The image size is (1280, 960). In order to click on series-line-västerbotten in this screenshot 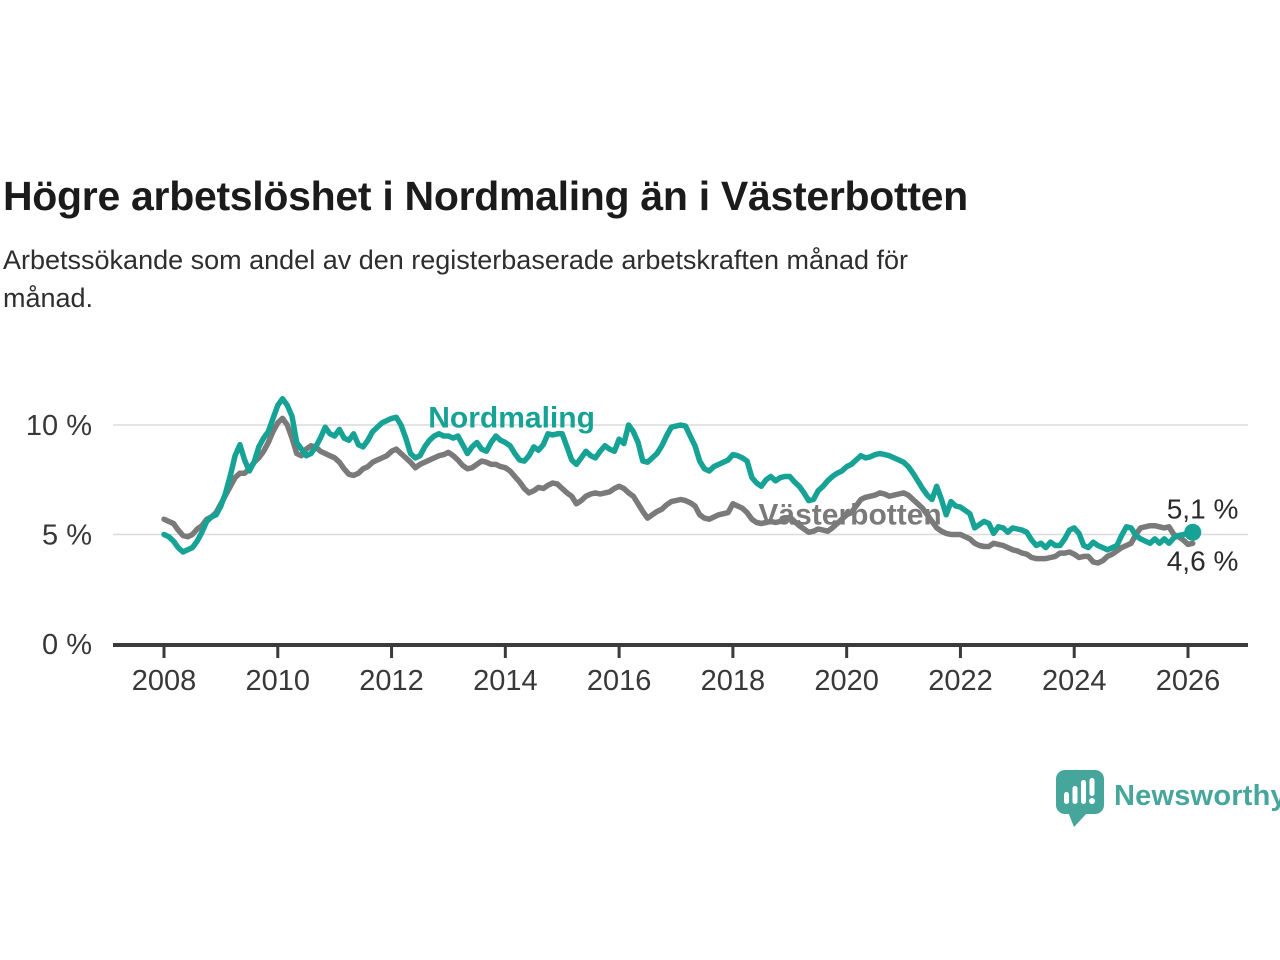, I will do `click(678, 490)`.